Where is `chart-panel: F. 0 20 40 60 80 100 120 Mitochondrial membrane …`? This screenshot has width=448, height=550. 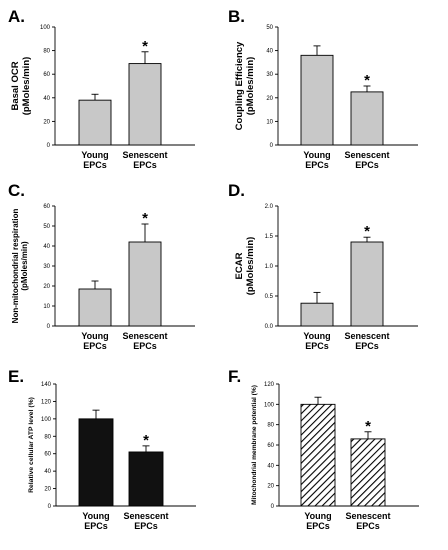 chart-panel: F. 0 20 40 60 80 100 120 Mitochondrial membrane … is located at coordinates (323, 449).